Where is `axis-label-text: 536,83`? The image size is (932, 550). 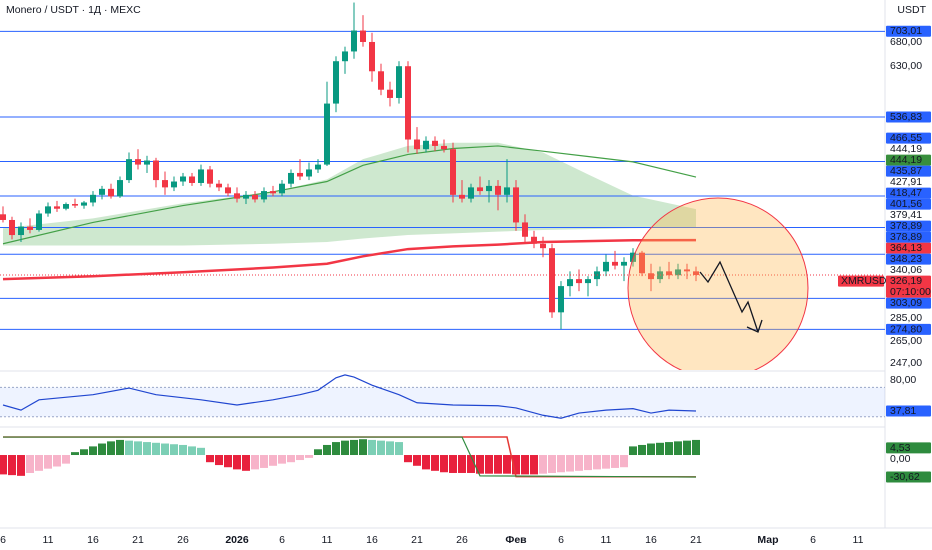 axis-label-text: 536,83 is located at coordinates (906, 117).